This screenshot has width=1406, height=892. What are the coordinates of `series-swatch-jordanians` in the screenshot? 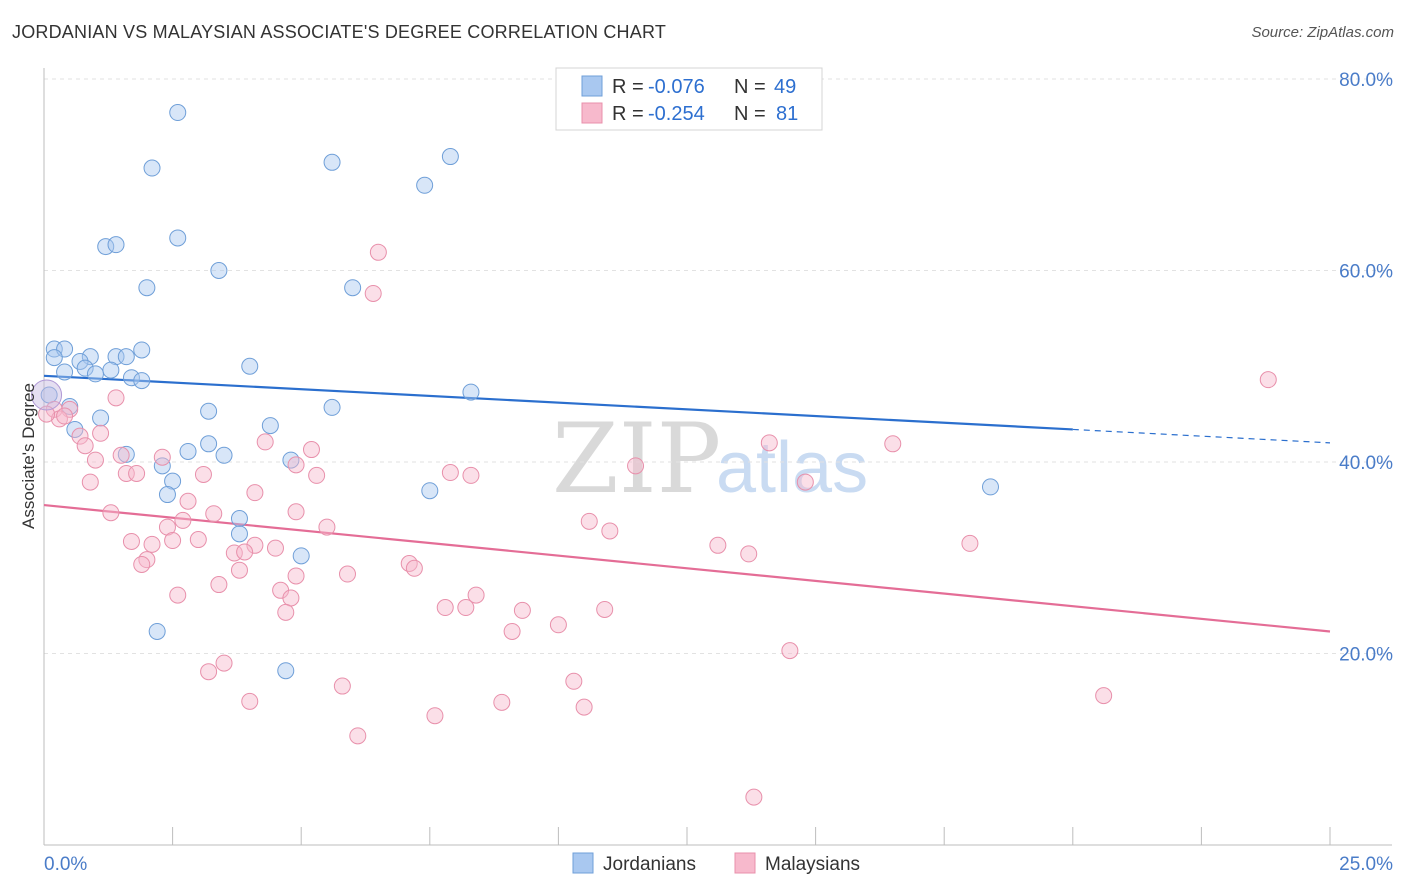 It's located at (583, 863).